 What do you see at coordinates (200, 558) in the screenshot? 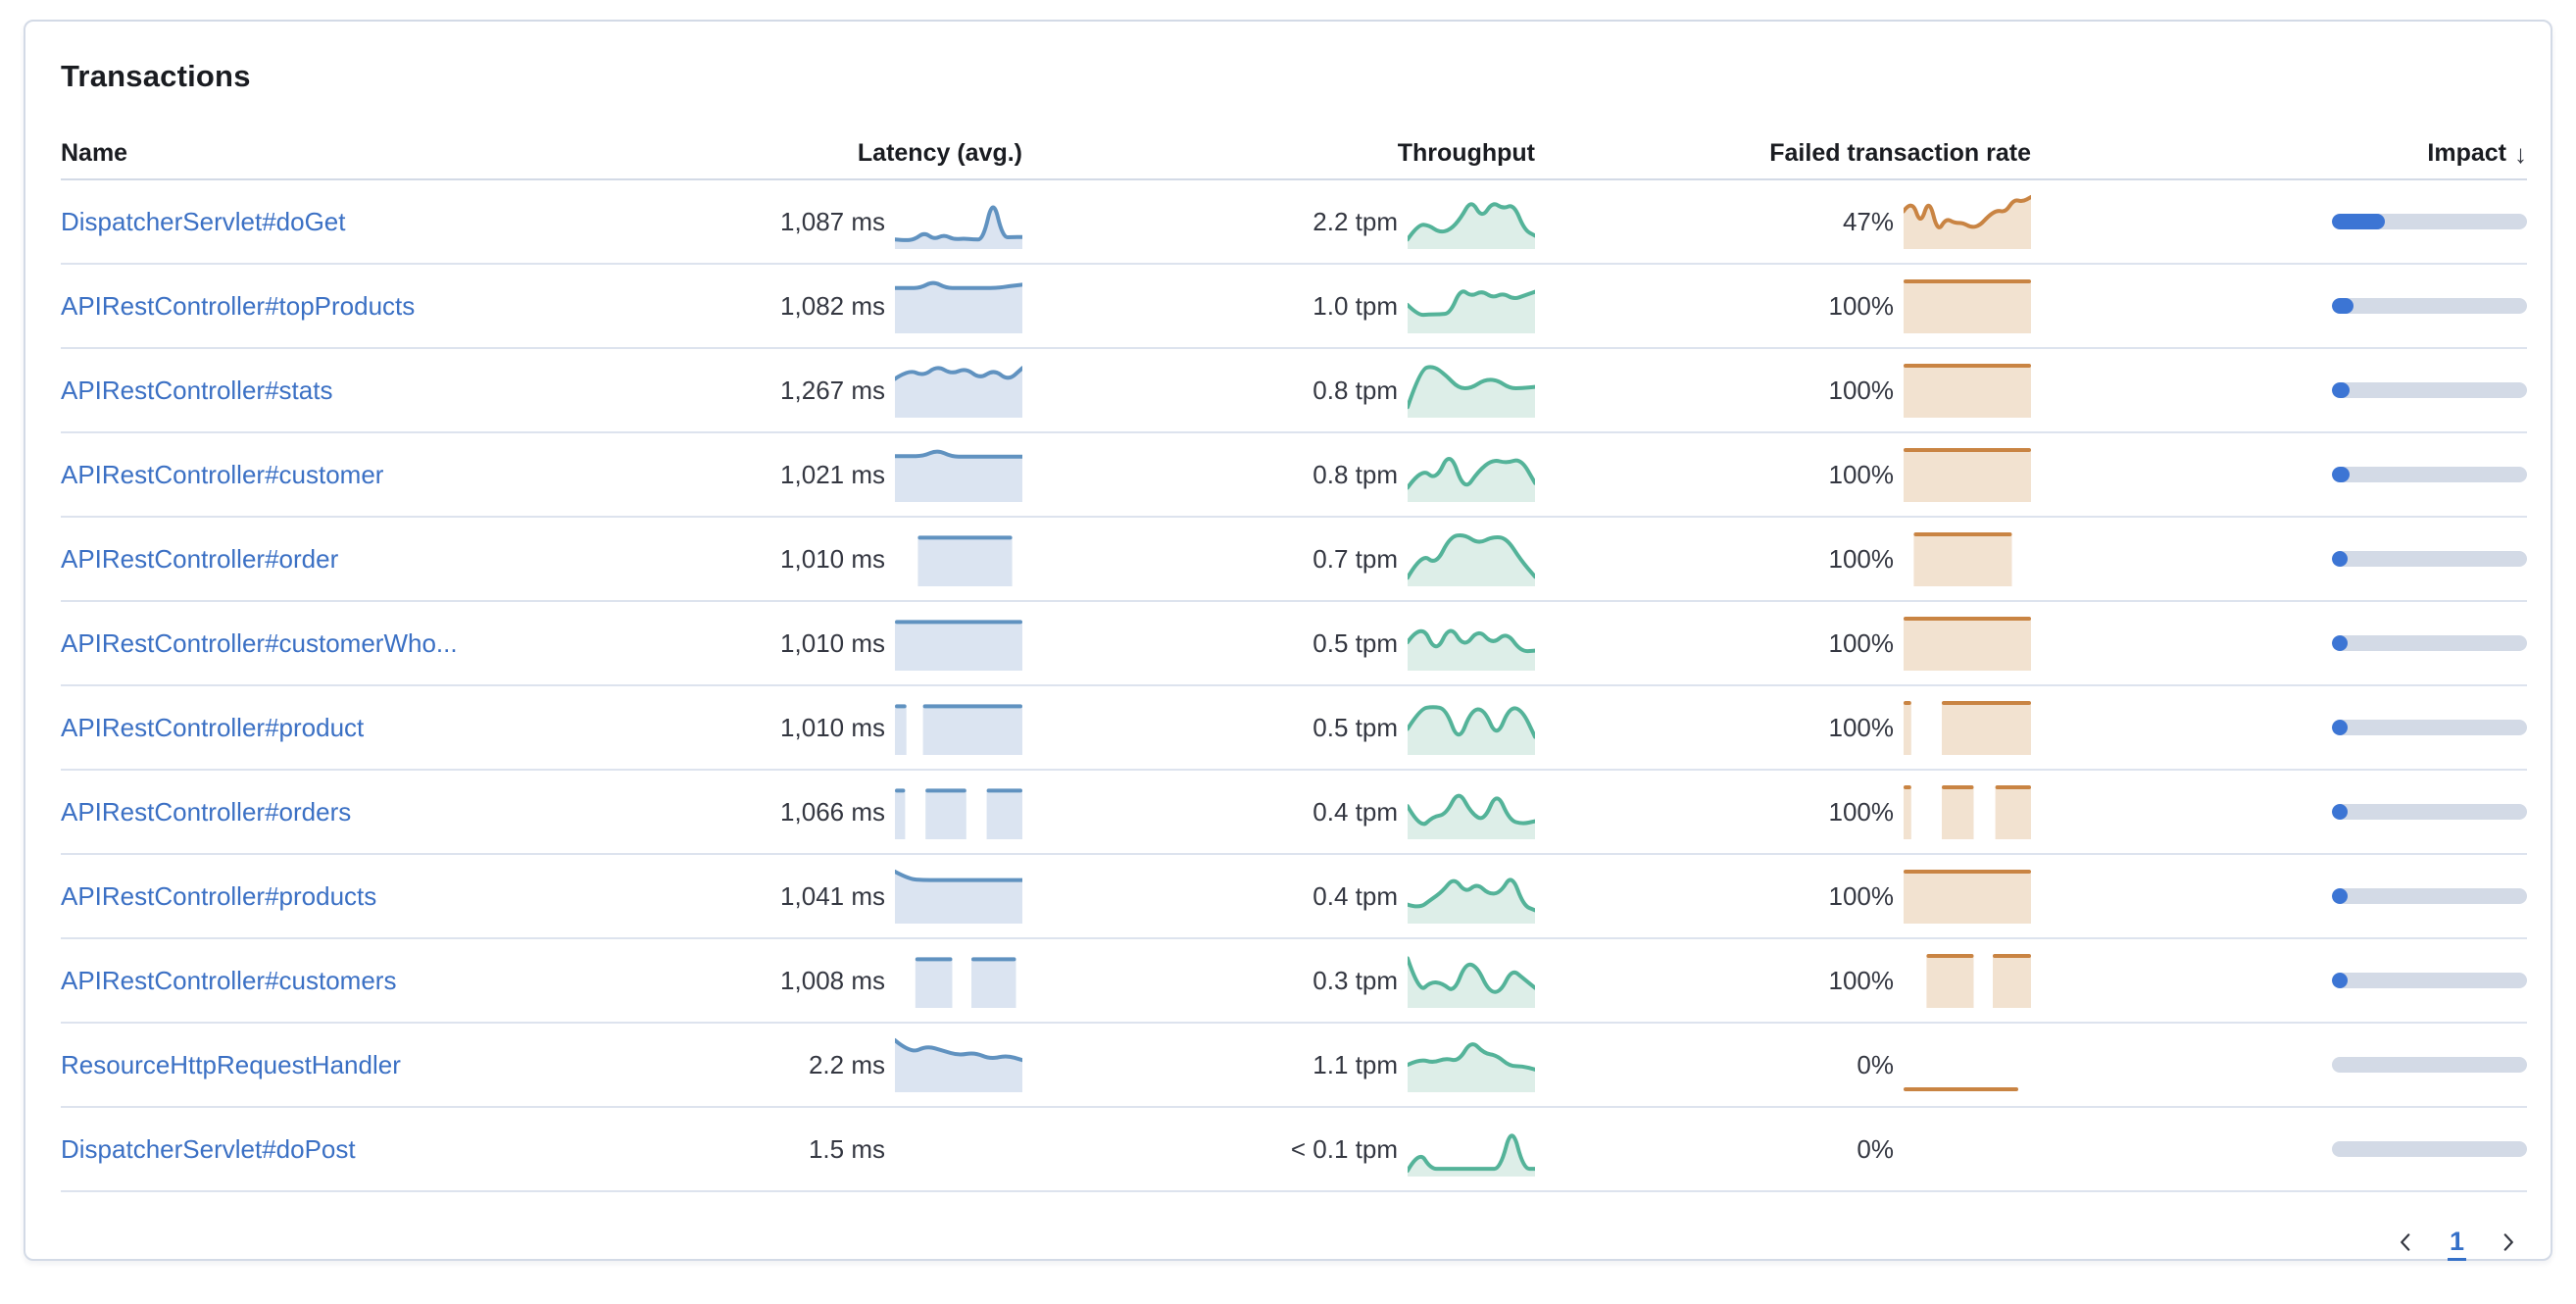
I see `transaction-link: APIRestController#order` at bounding box center [200, 558].